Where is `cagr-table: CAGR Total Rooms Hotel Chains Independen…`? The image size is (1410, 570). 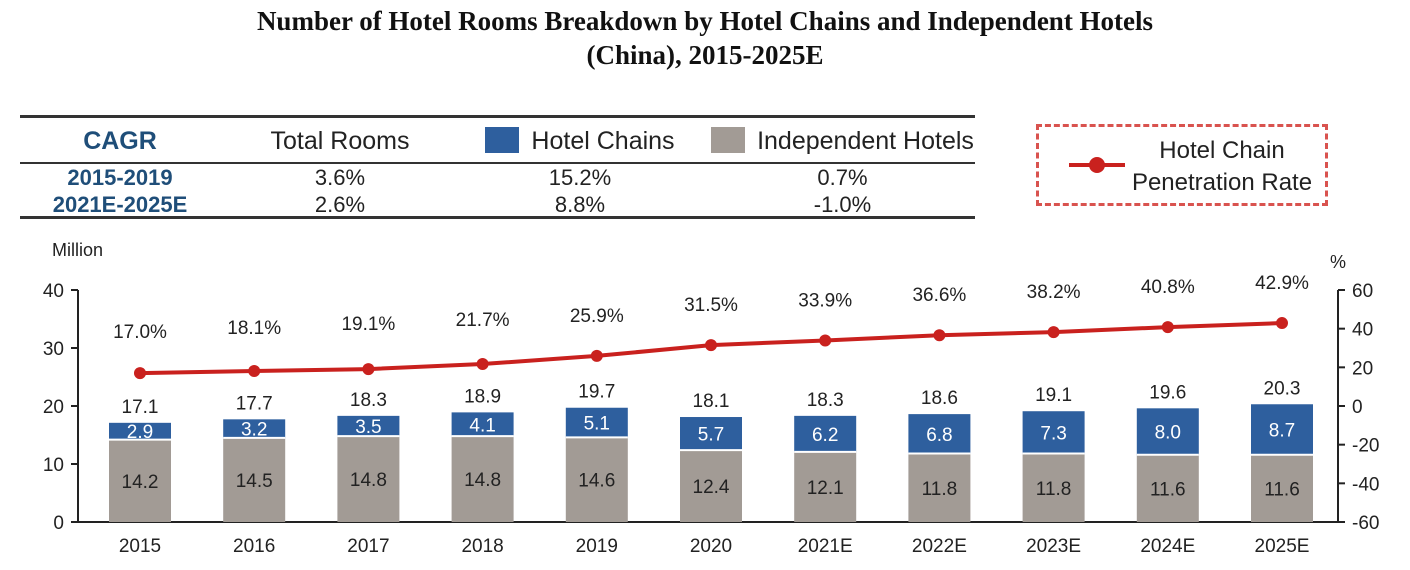 cagr-table: CAGR Total Rooms Hotel Chains Independen… is located at coordinates (497, 167).